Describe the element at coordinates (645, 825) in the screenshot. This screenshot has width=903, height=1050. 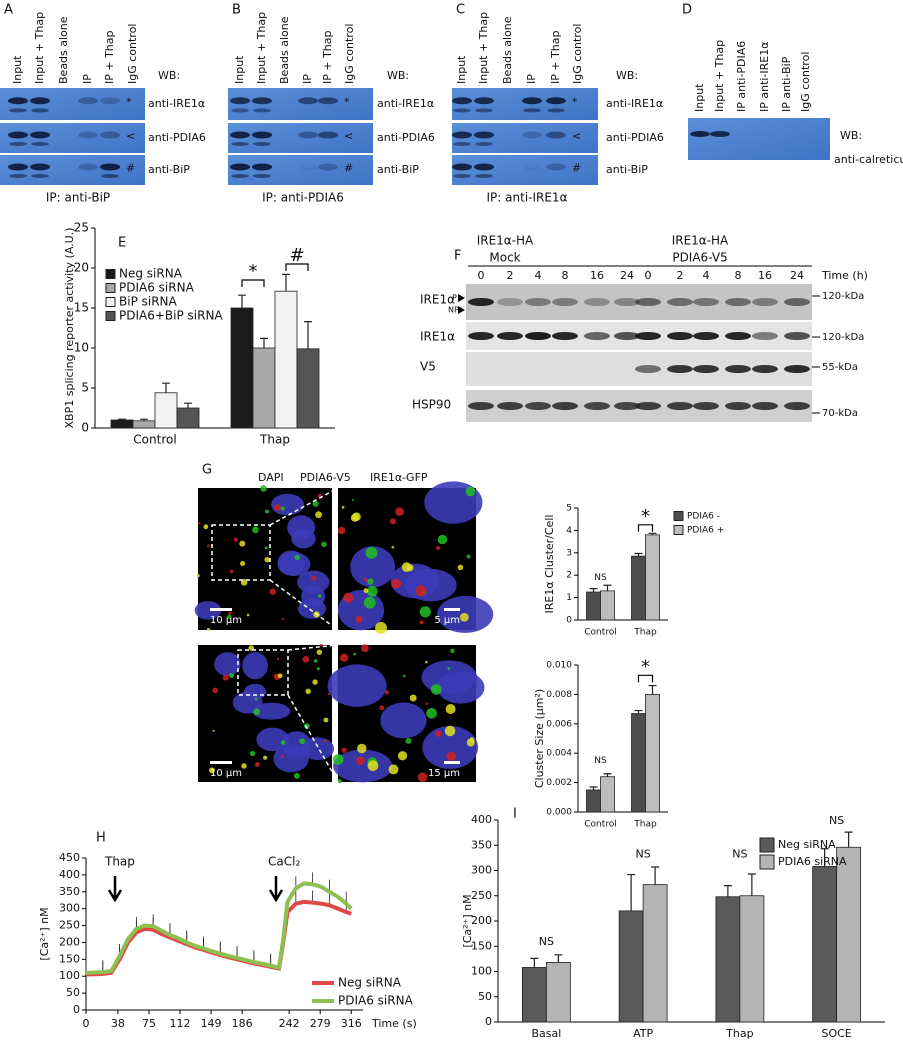
I see `x-tick-label: Thap` at that location.